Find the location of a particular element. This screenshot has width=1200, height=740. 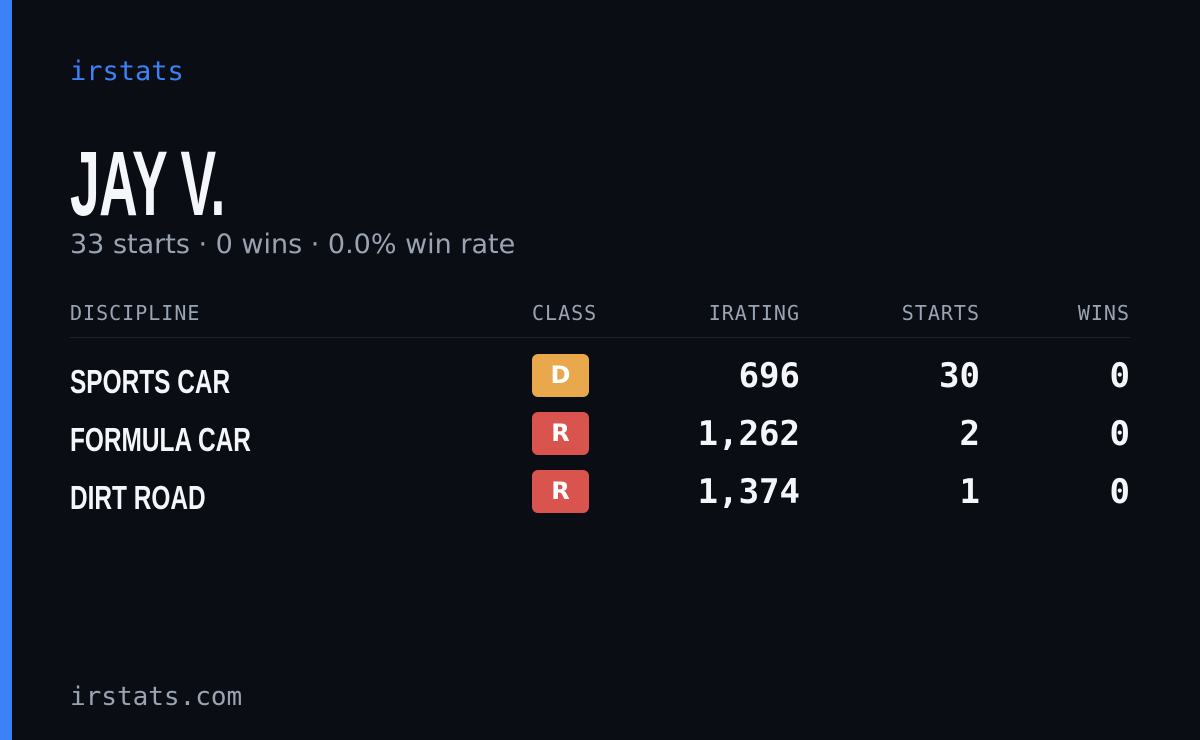

irating: 696 is located at coordinates (769, 376).